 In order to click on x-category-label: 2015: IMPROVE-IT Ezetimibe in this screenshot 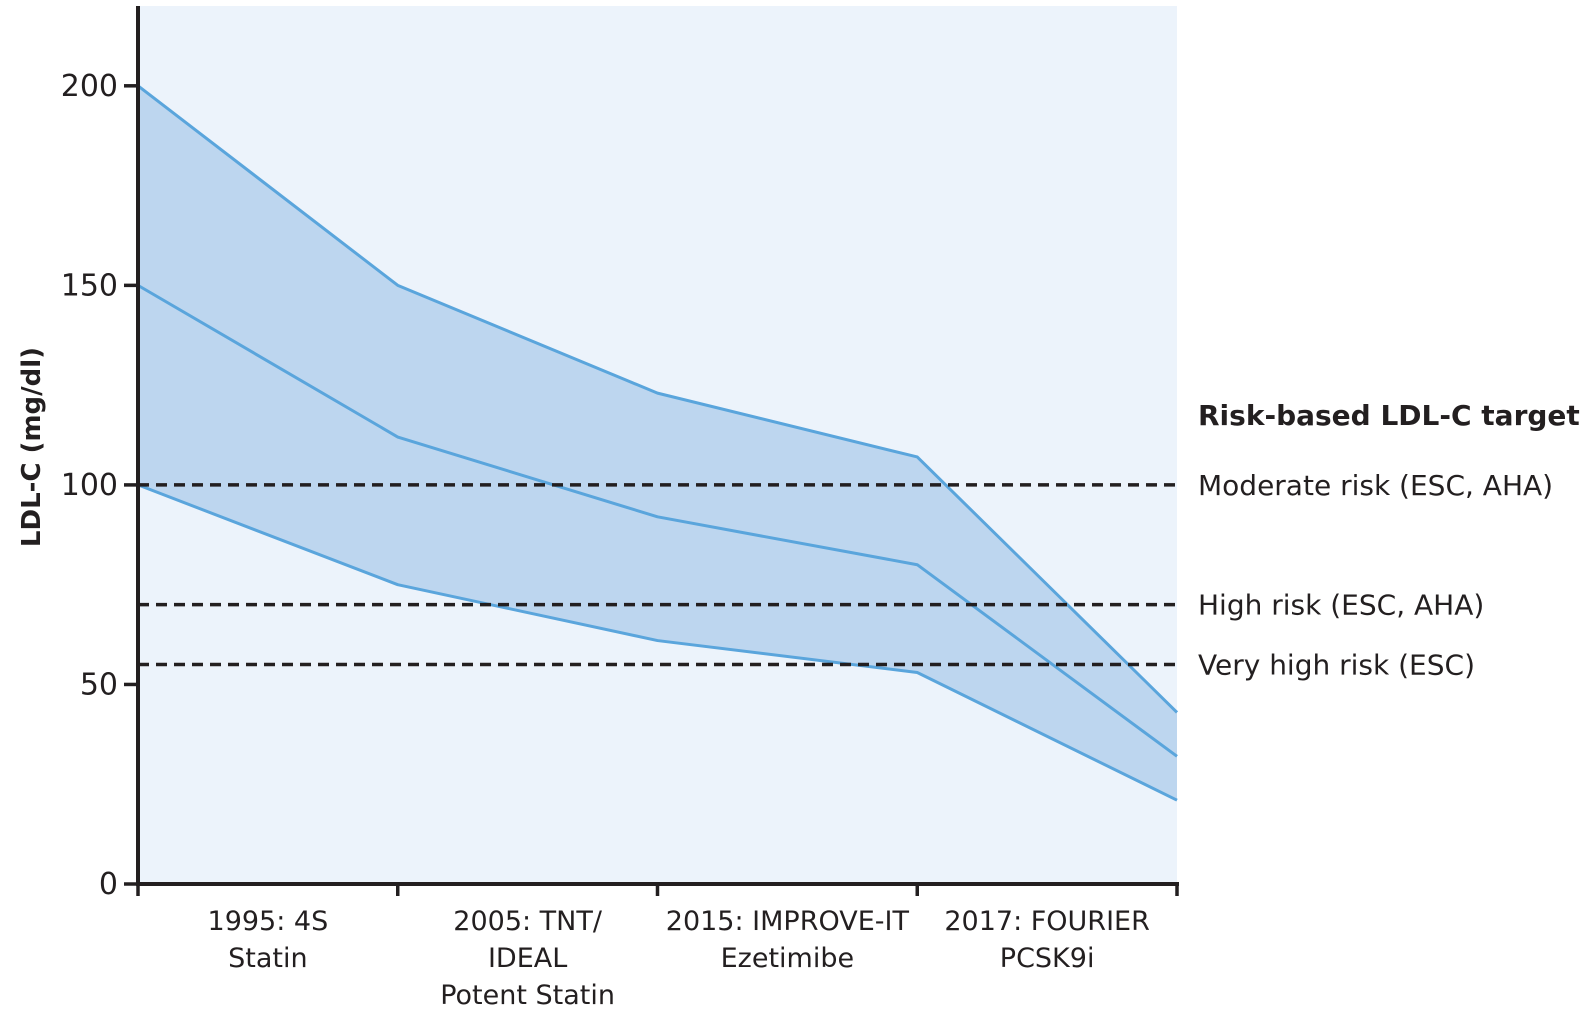, I will do `click(788, 940)`.